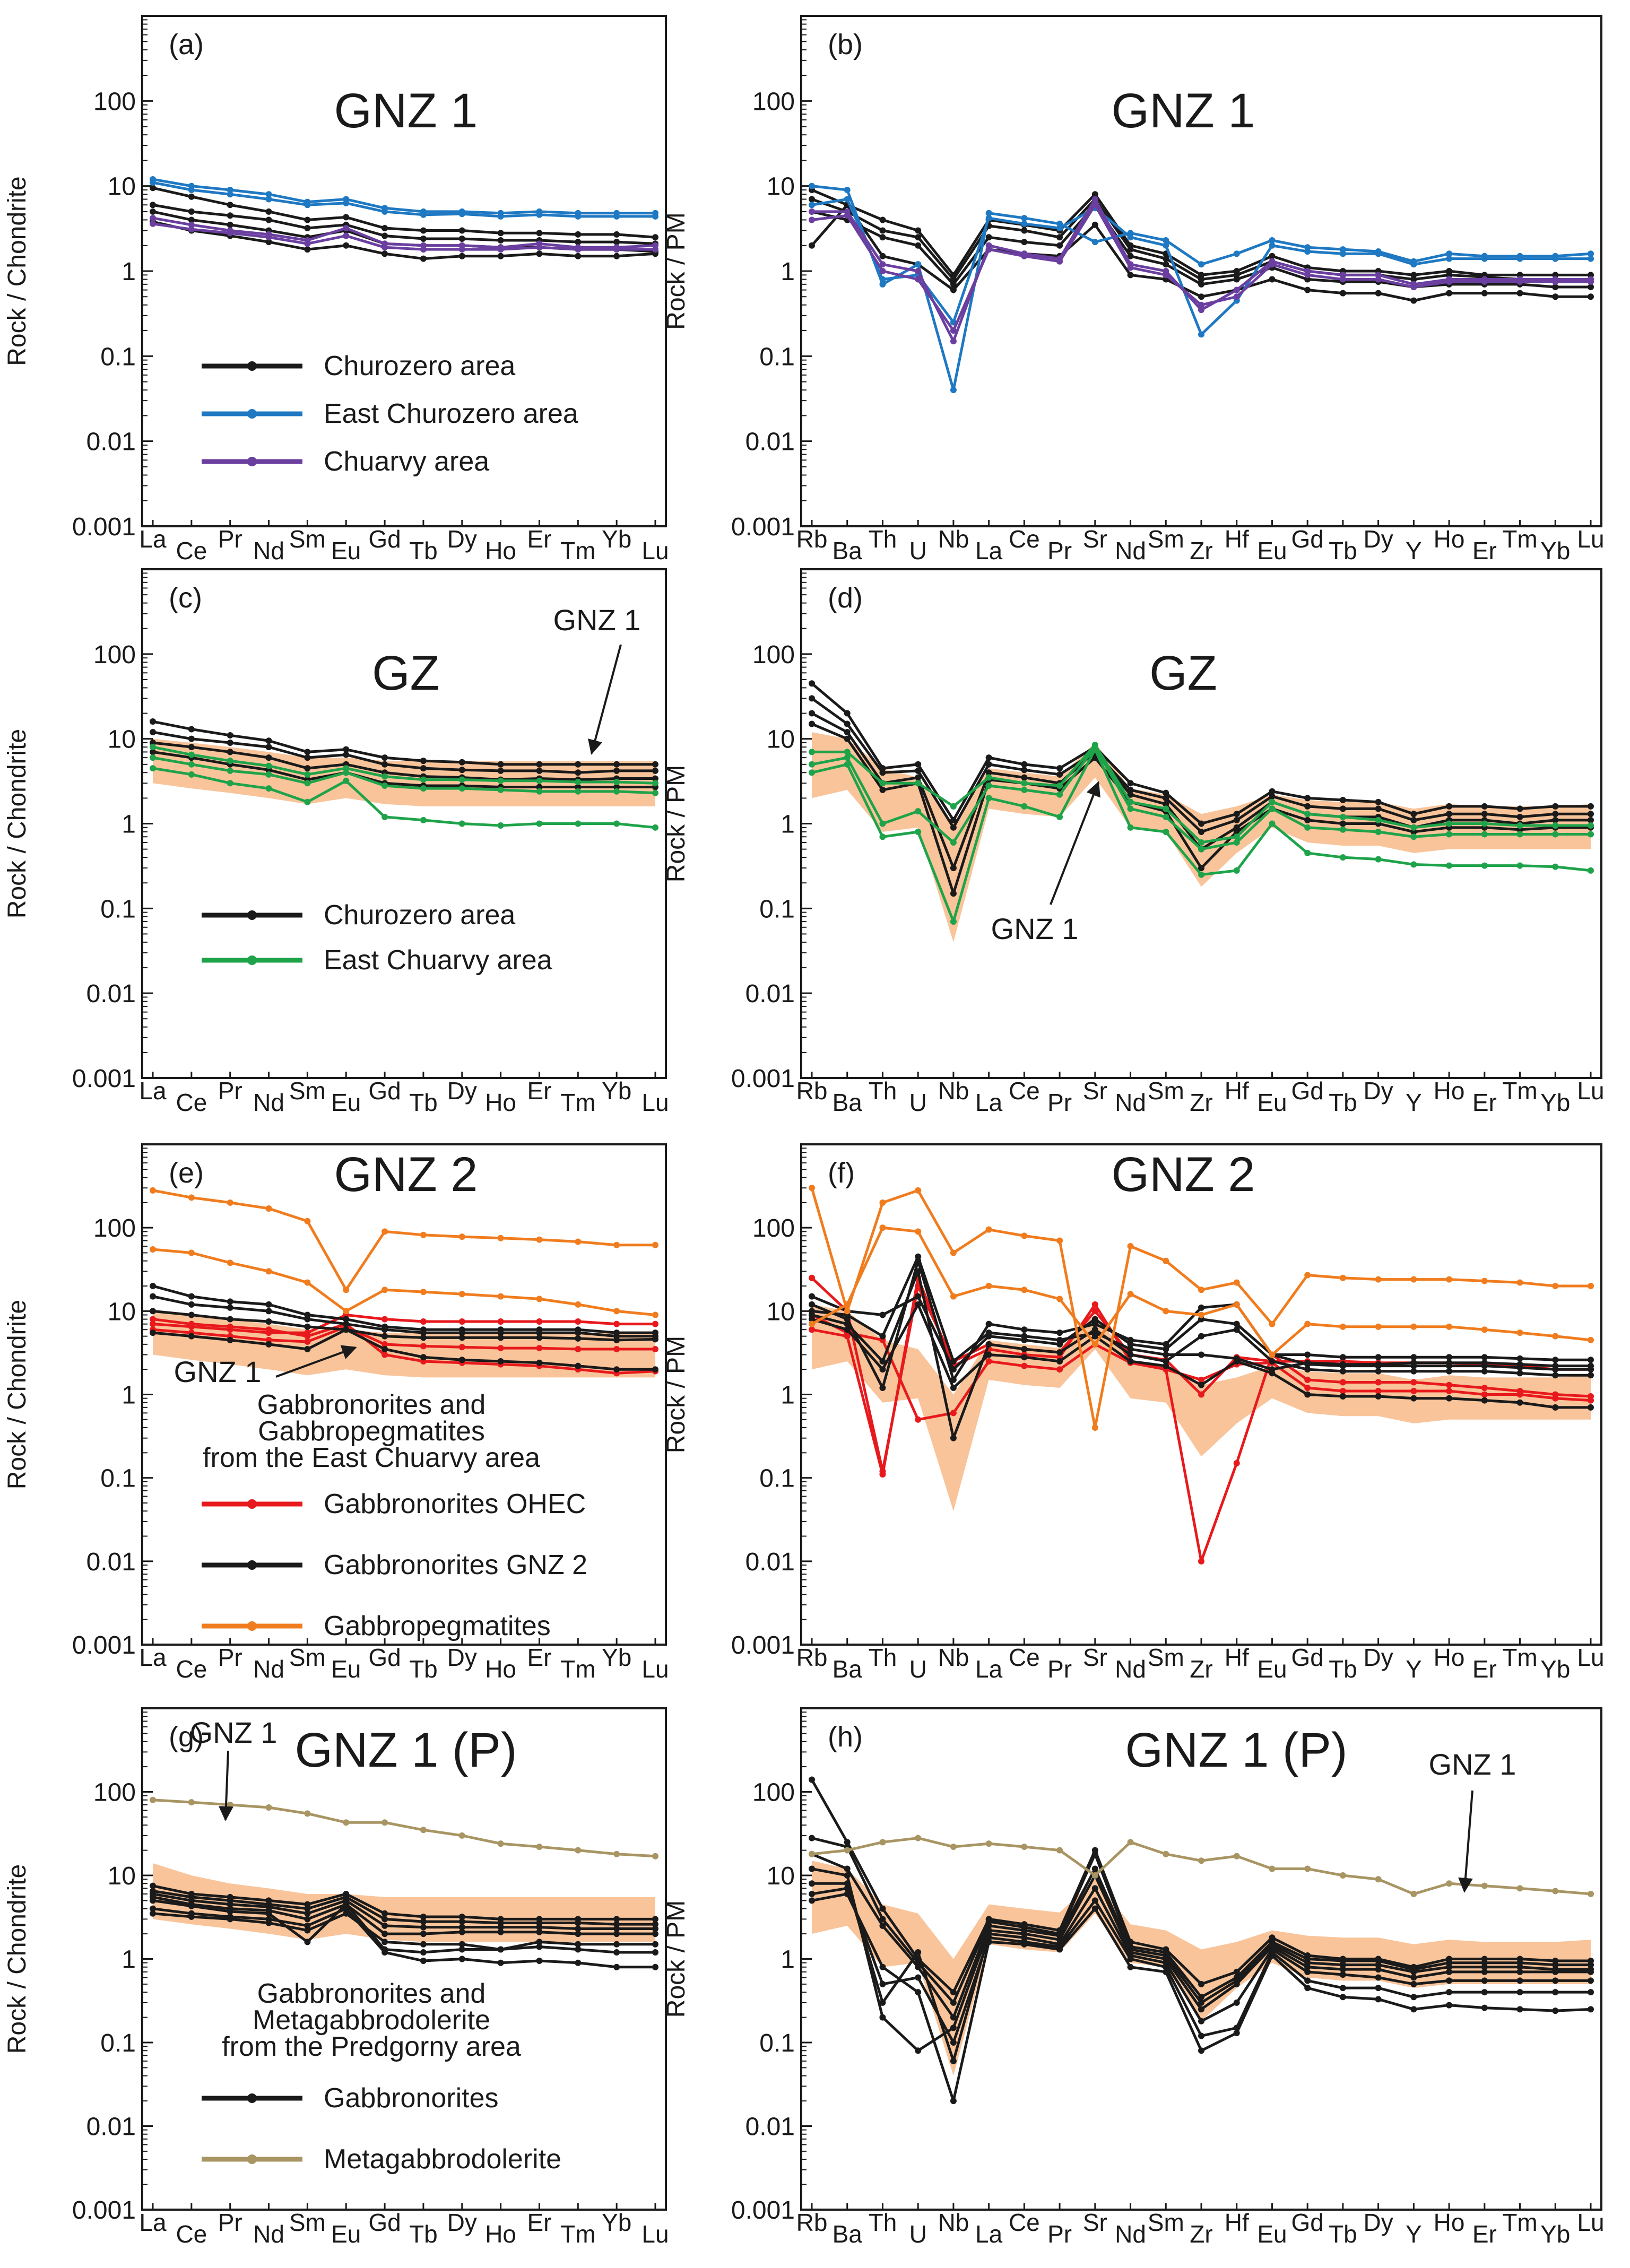 Image resolution: width=1630 pixels, height=2268 pixels. Describe the element at coordinates (1520, 2223) in the screenshot. I see `x-tick-label: Tm` at that location.